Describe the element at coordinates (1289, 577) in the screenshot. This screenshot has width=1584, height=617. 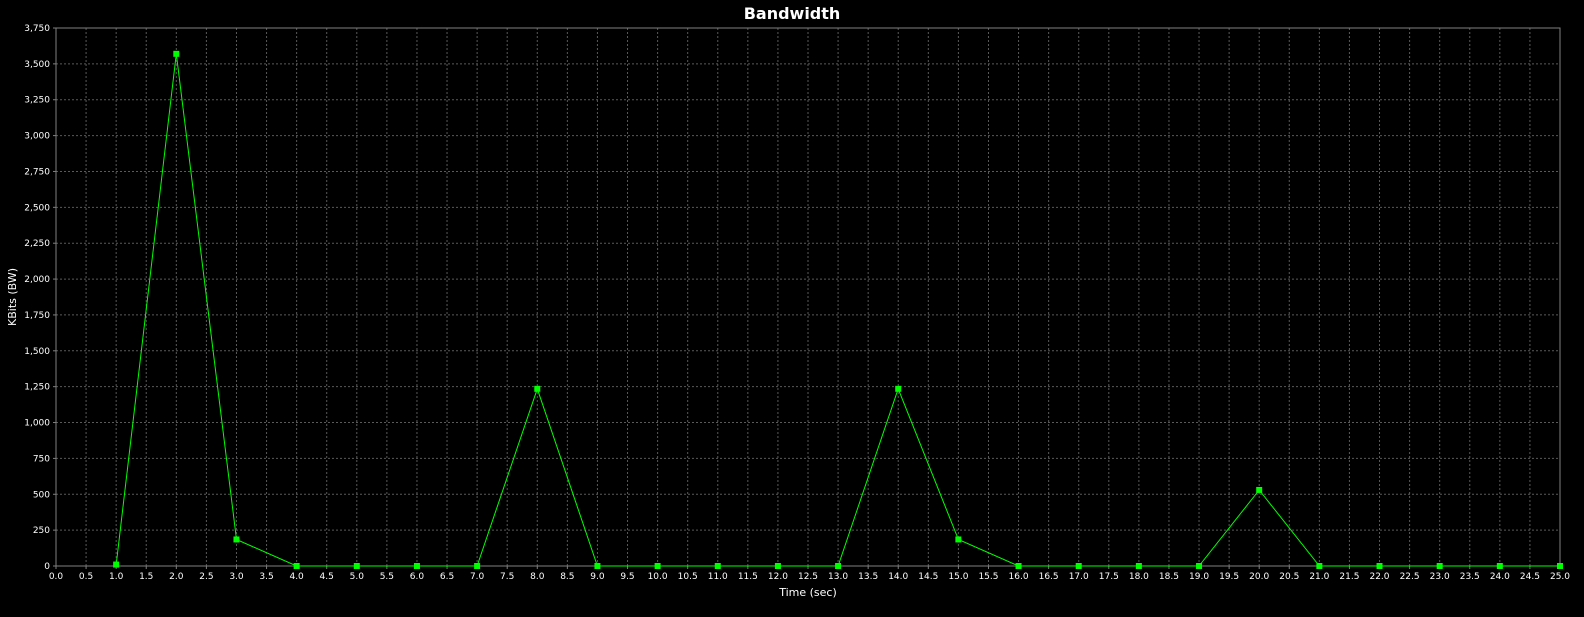
I see `x-tick-label: 20.5` at that location.